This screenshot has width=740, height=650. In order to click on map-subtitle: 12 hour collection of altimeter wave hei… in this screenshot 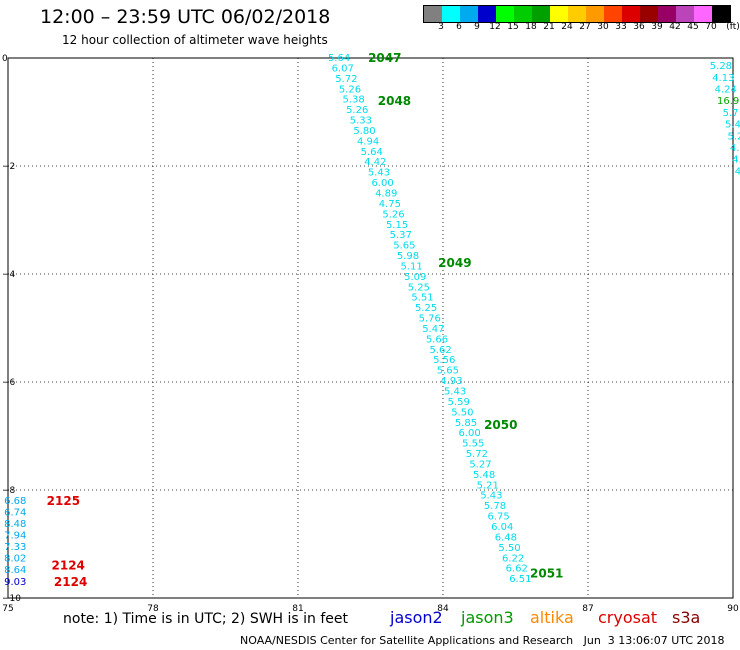, I will do `click(195, 40)`.